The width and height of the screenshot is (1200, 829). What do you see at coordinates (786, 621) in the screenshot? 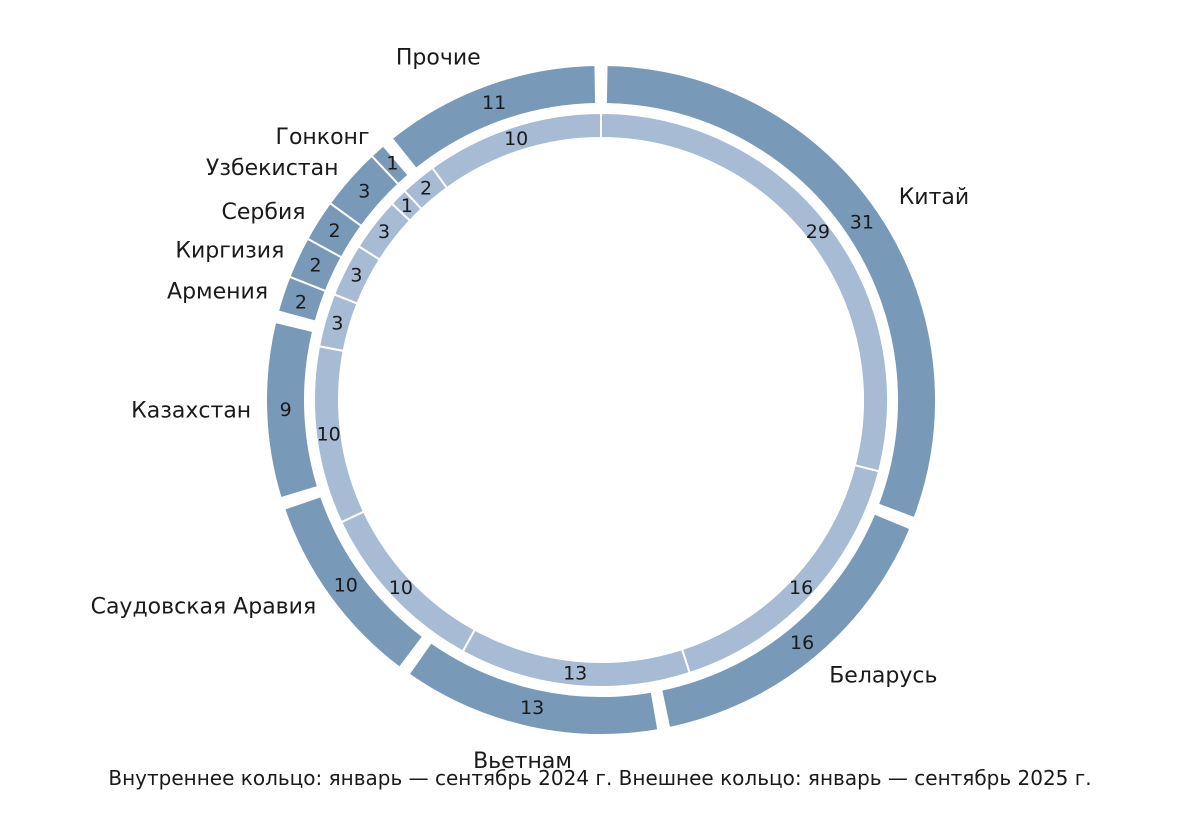
I see `outer-slice-беларусь` at bounding box center [786, 621].